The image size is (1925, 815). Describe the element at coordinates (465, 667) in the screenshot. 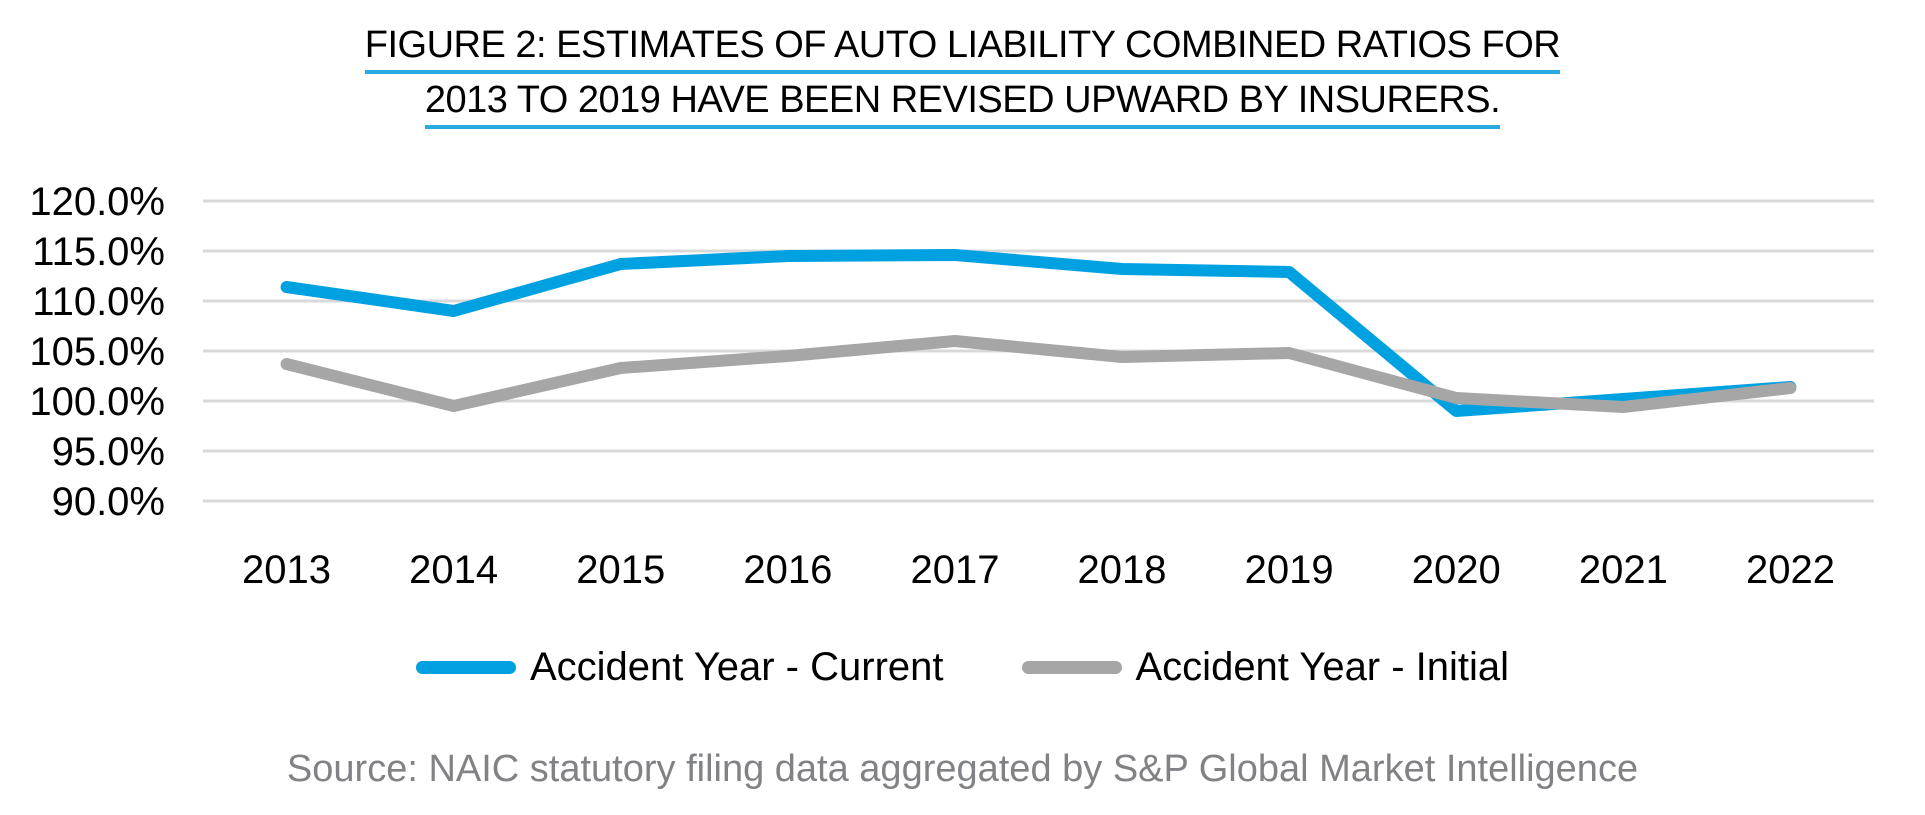

I see `legend-swatch-current` at that location.